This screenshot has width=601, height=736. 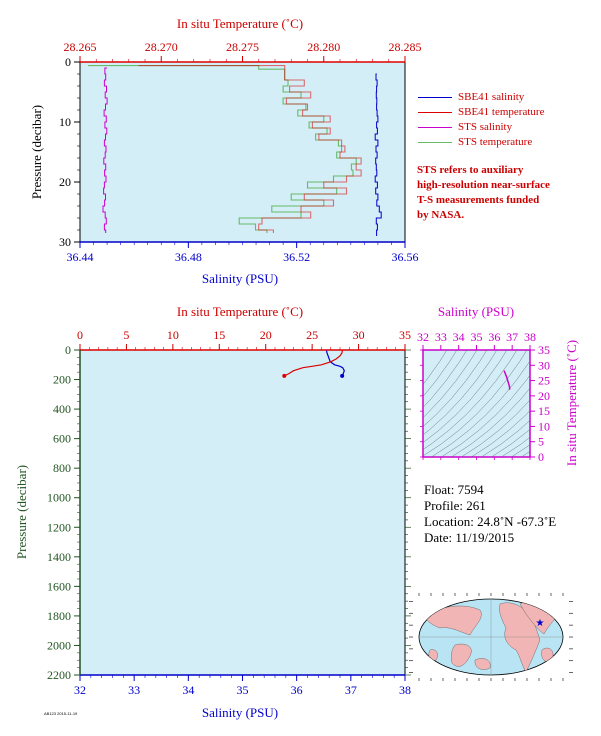 What do you see at coordinates (359, 335) in the screenshot?
I see `bottom-temp-tick-label: 30` at bounding box center [359, 335].